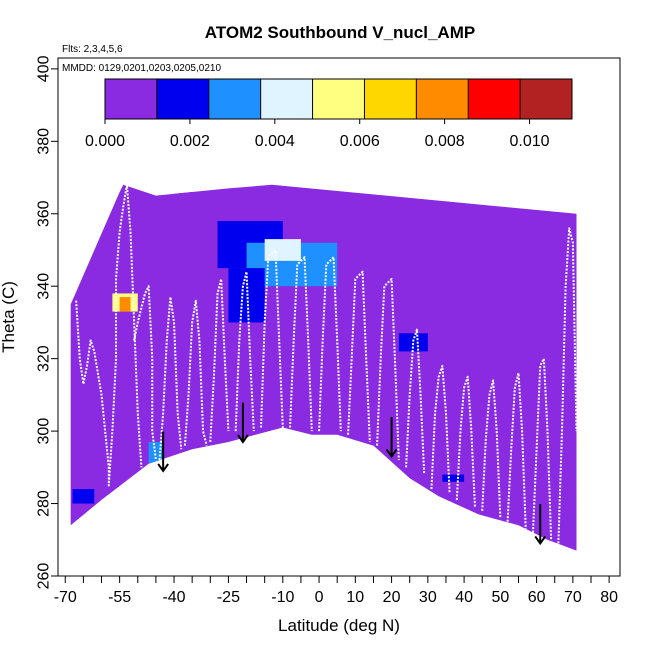 The width and height of the screenshot is (650, 650). What do you see at coordinates (119, 597) in the screenshot?
I see `x-tick-label: -55` at bounding box center [119, 597].